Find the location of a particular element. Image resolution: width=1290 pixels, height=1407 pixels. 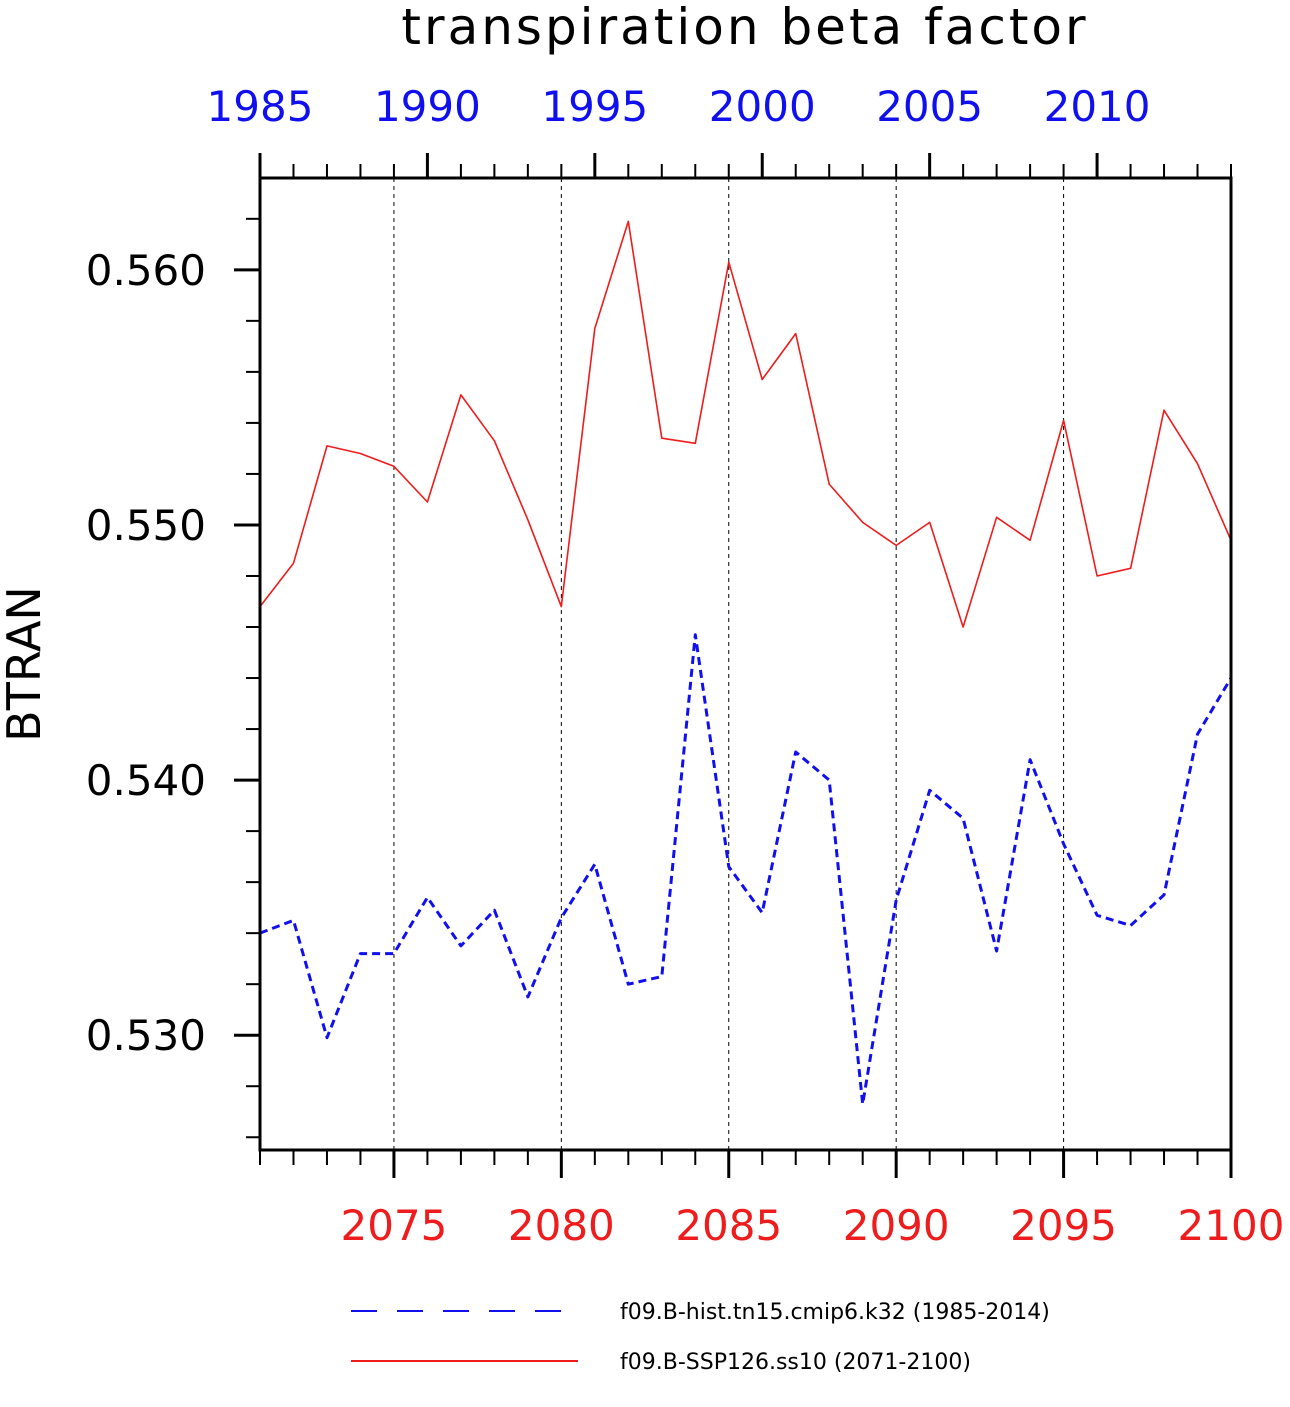

top-tick-label: 2010 is located at coordinates (1097, 106).